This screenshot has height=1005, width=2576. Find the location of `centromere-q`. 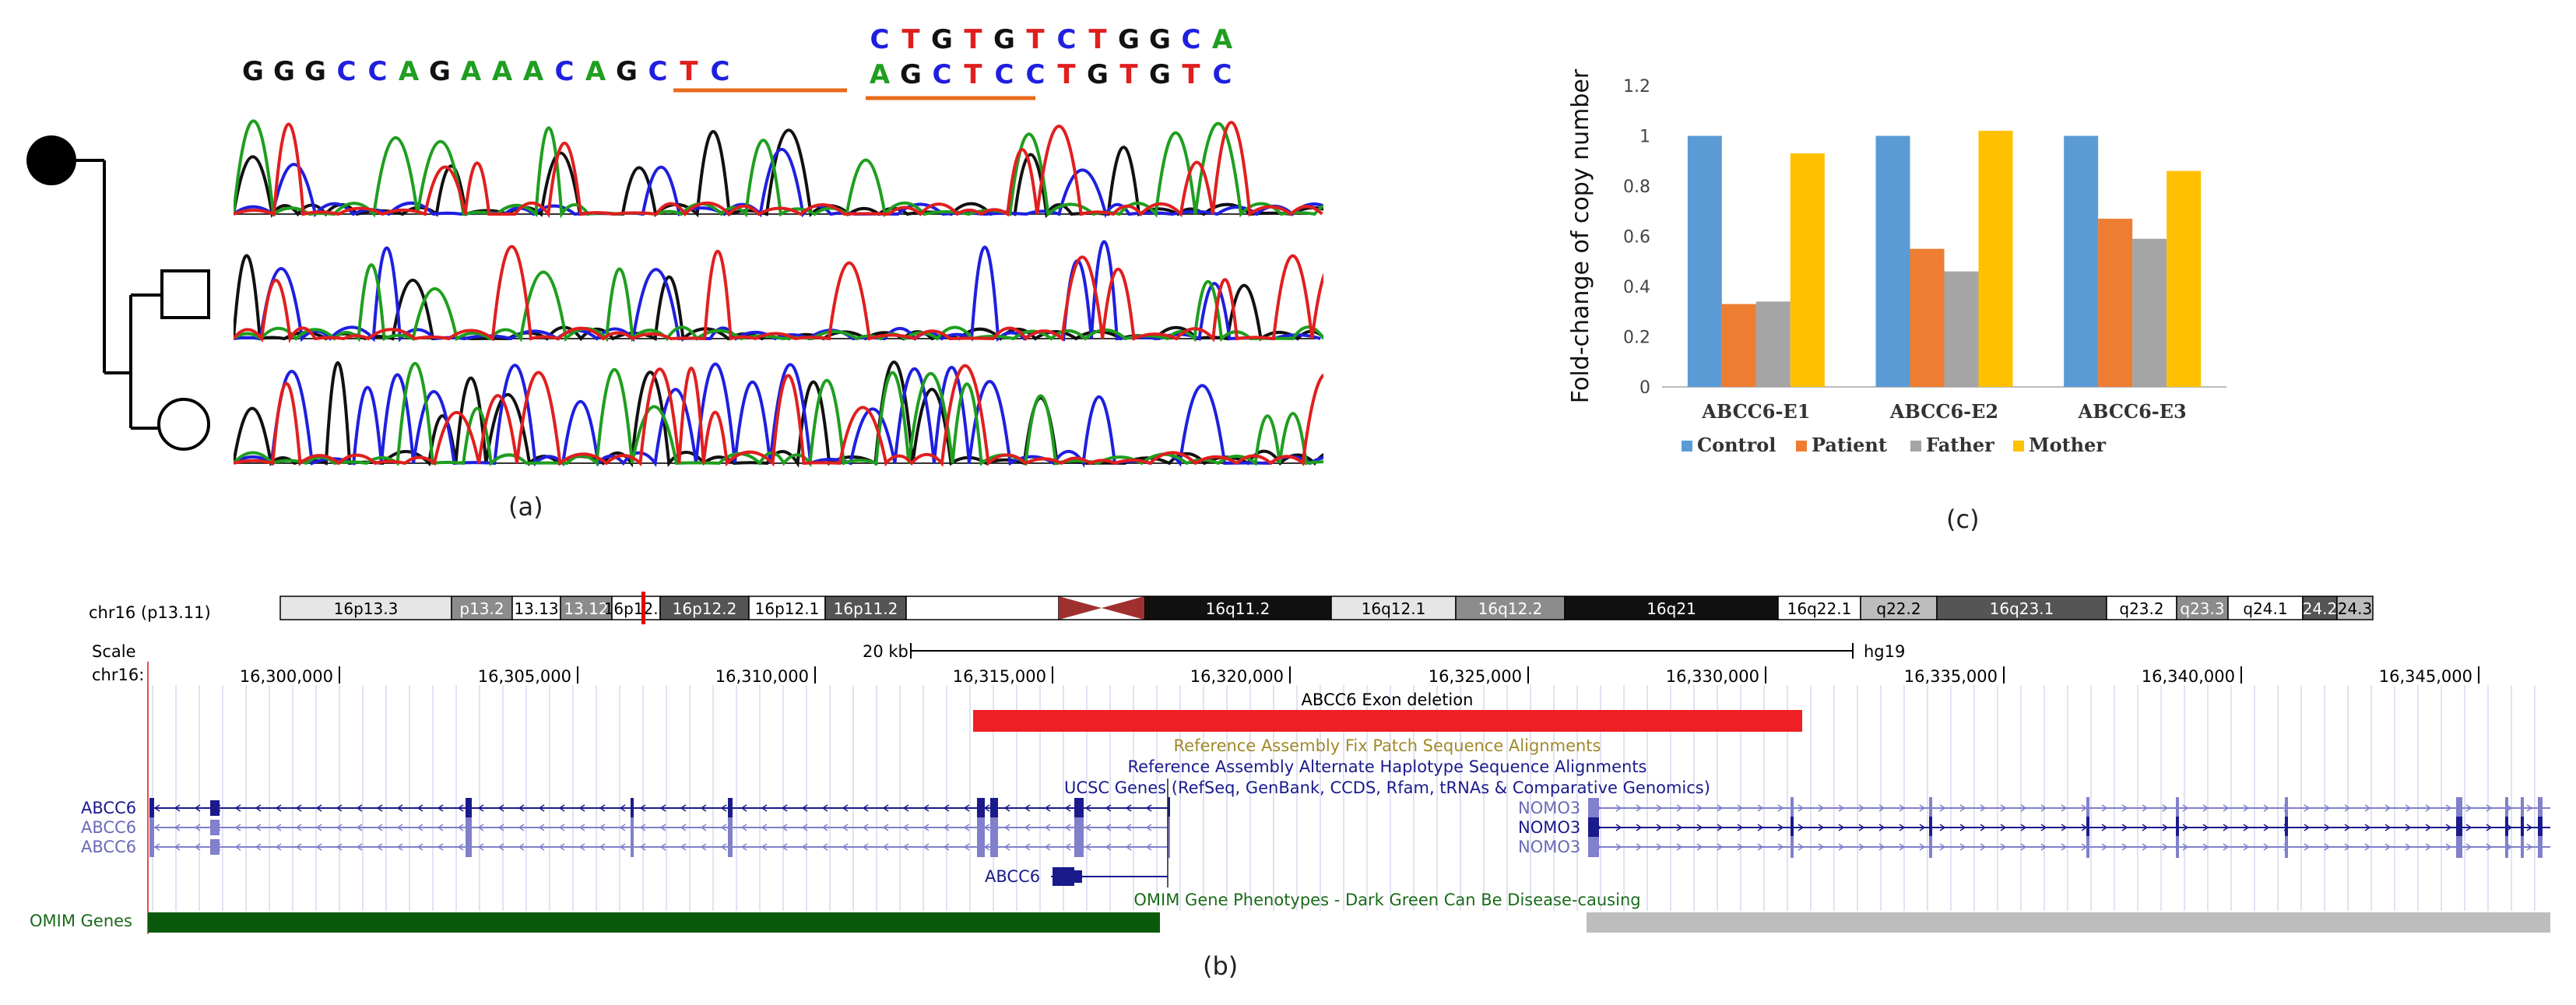

centromere-q is located at coordinates (1123, 608).